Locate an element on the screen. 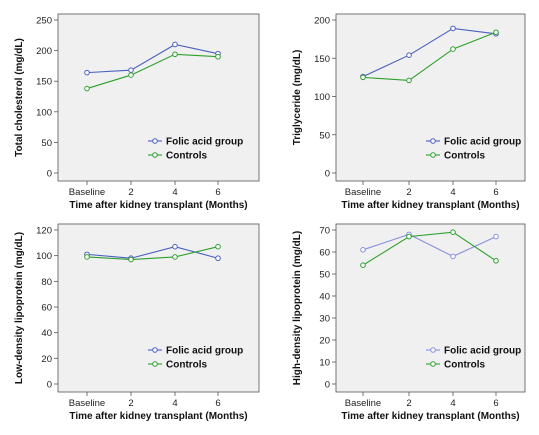  y-tick-label: 80 is located at coordinates (46, 282).